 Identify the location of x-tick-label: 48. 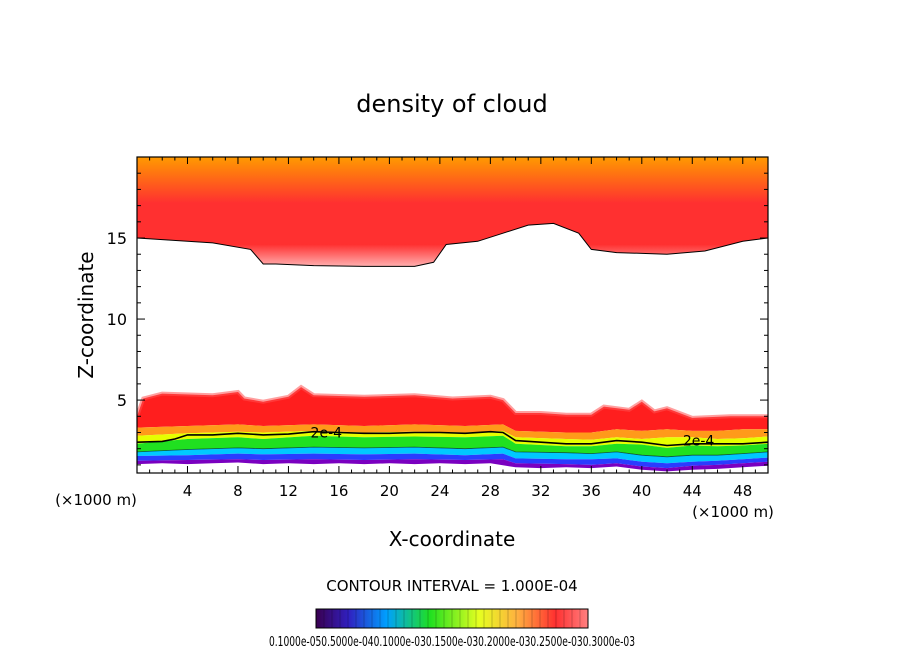
(742, 491).